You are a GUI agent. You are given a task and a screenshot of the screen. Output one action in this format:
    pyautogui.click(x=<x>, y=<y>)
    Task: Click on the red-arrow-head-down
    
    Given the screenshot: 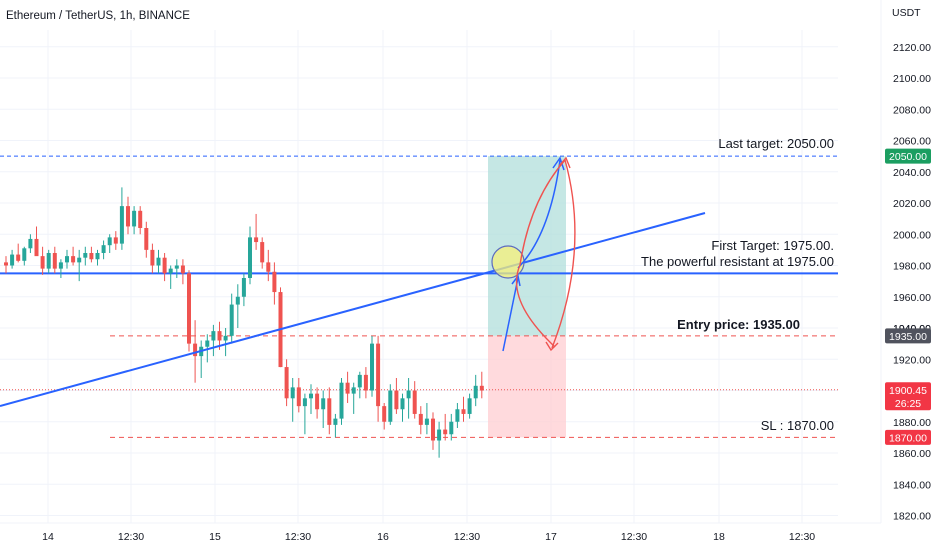 What is the action you would take?
    pyautogui.click(x=552, y=346)
    